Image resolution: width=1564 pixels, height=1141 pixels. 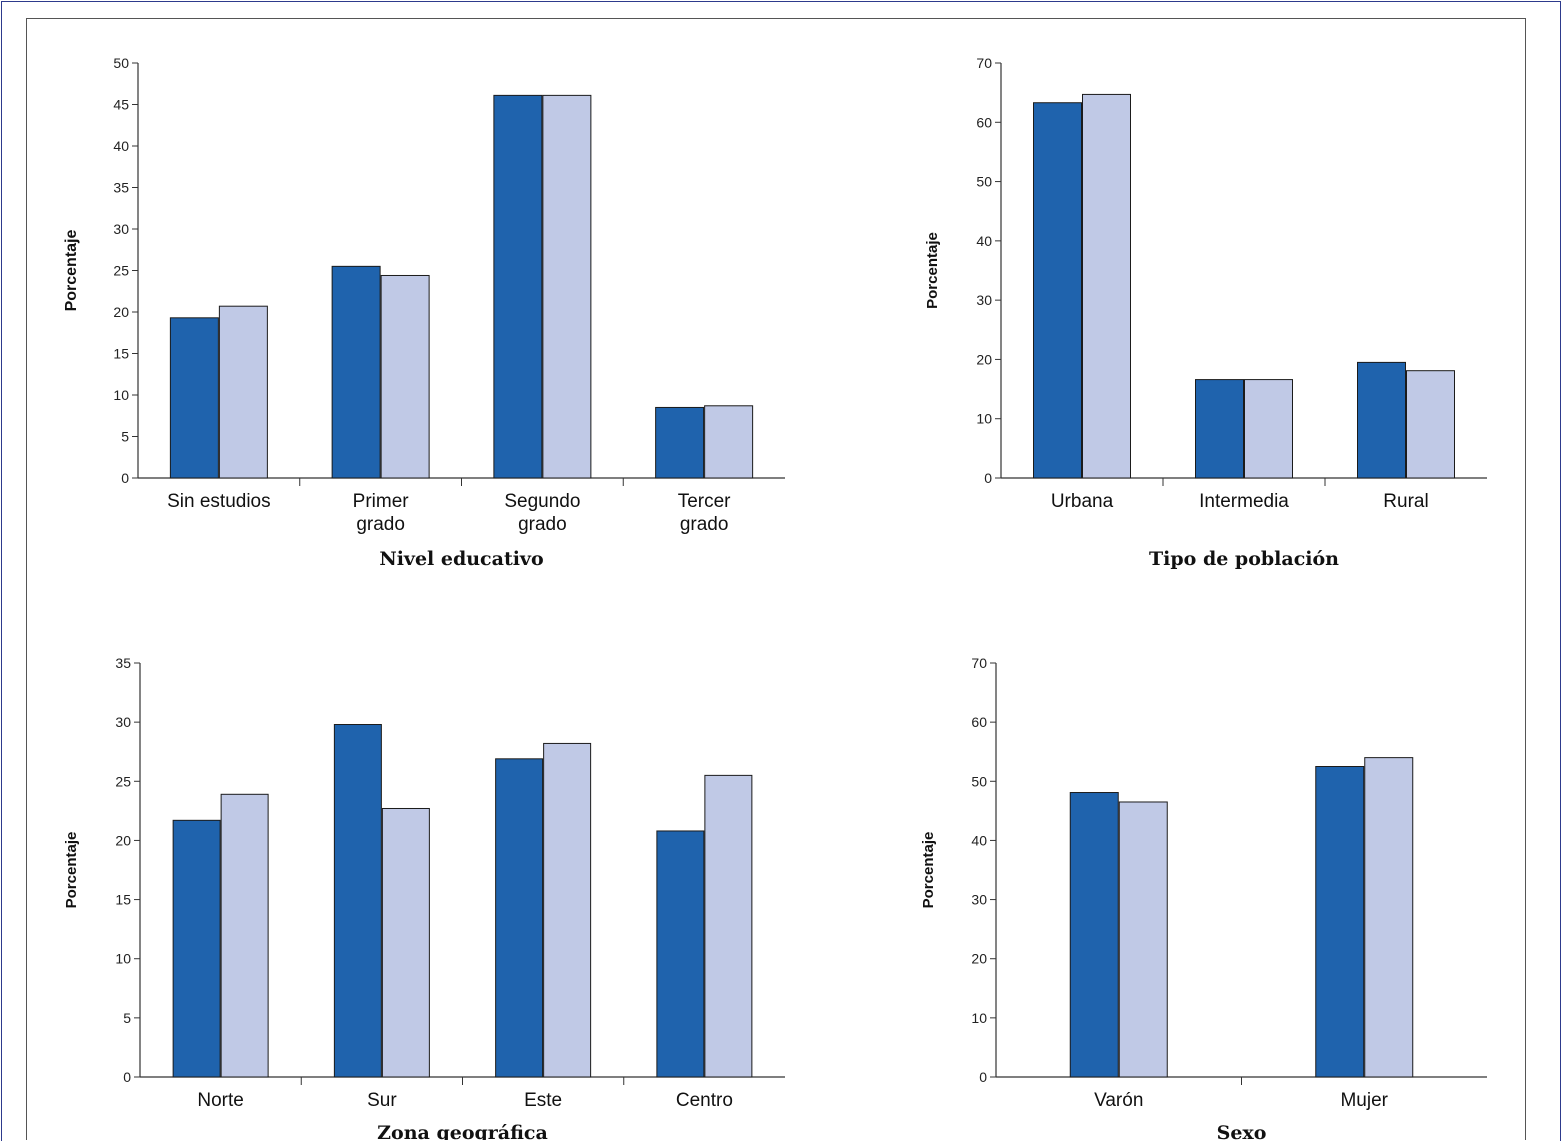 I want to click on category-label: Rural, so click(x=1405, y=501).